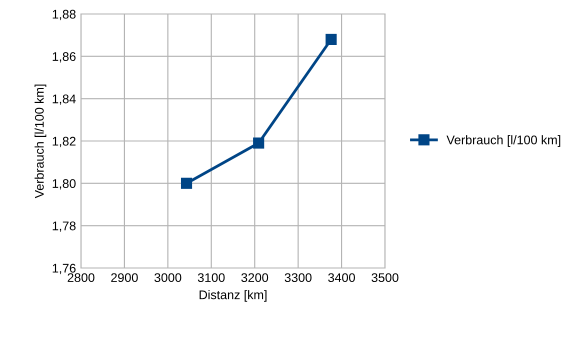  I want to click on y-tick-label: 1,80, so click(64, 184).